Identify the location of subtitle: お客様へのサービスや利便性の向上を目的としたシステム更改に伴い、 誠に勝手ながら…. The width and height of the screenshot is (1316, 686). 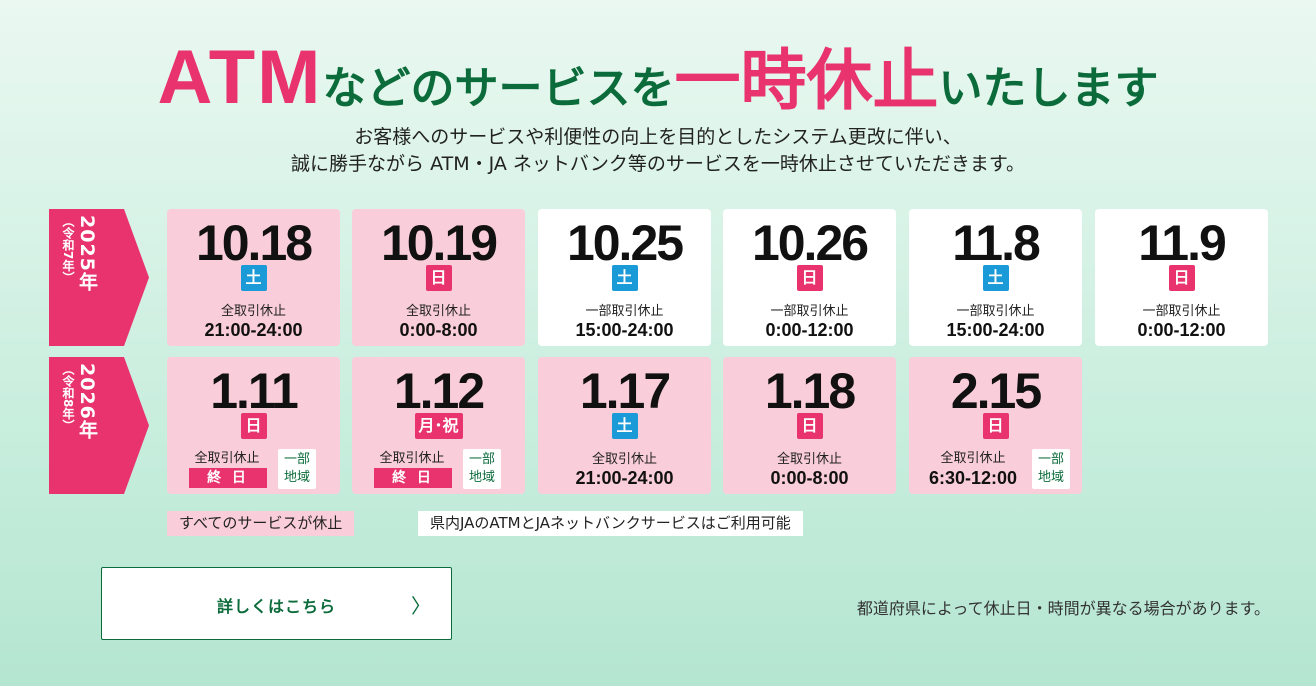
(658, 151).